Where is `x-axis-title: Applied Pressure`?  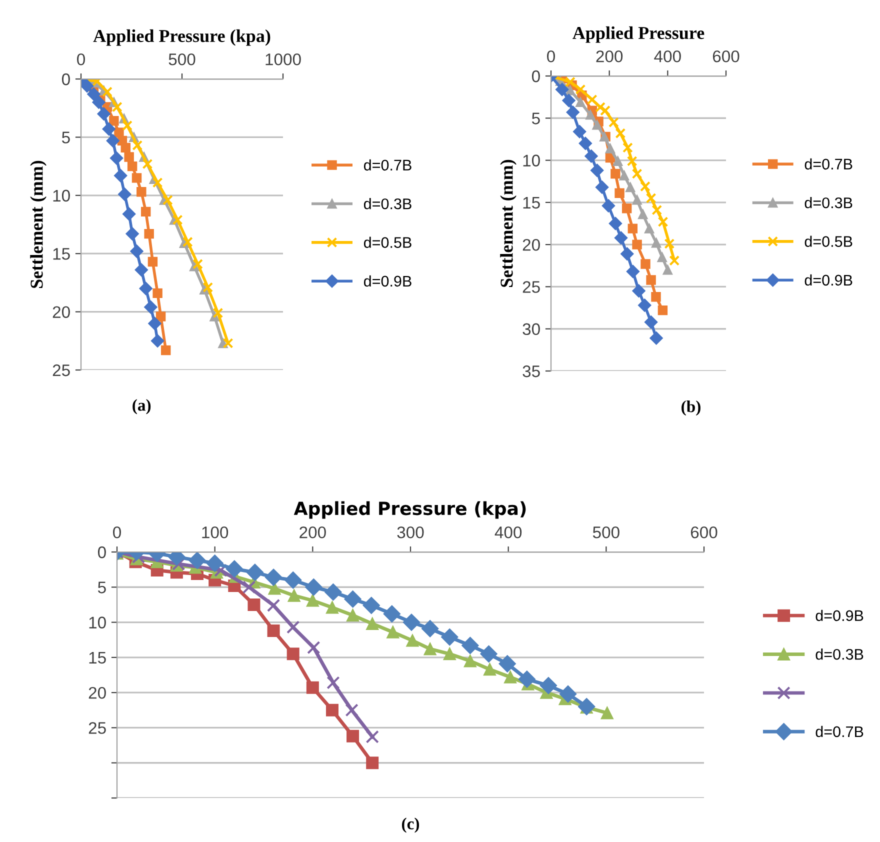
x-axis-title: Applied Pressure is located at coordinates (638, 34).